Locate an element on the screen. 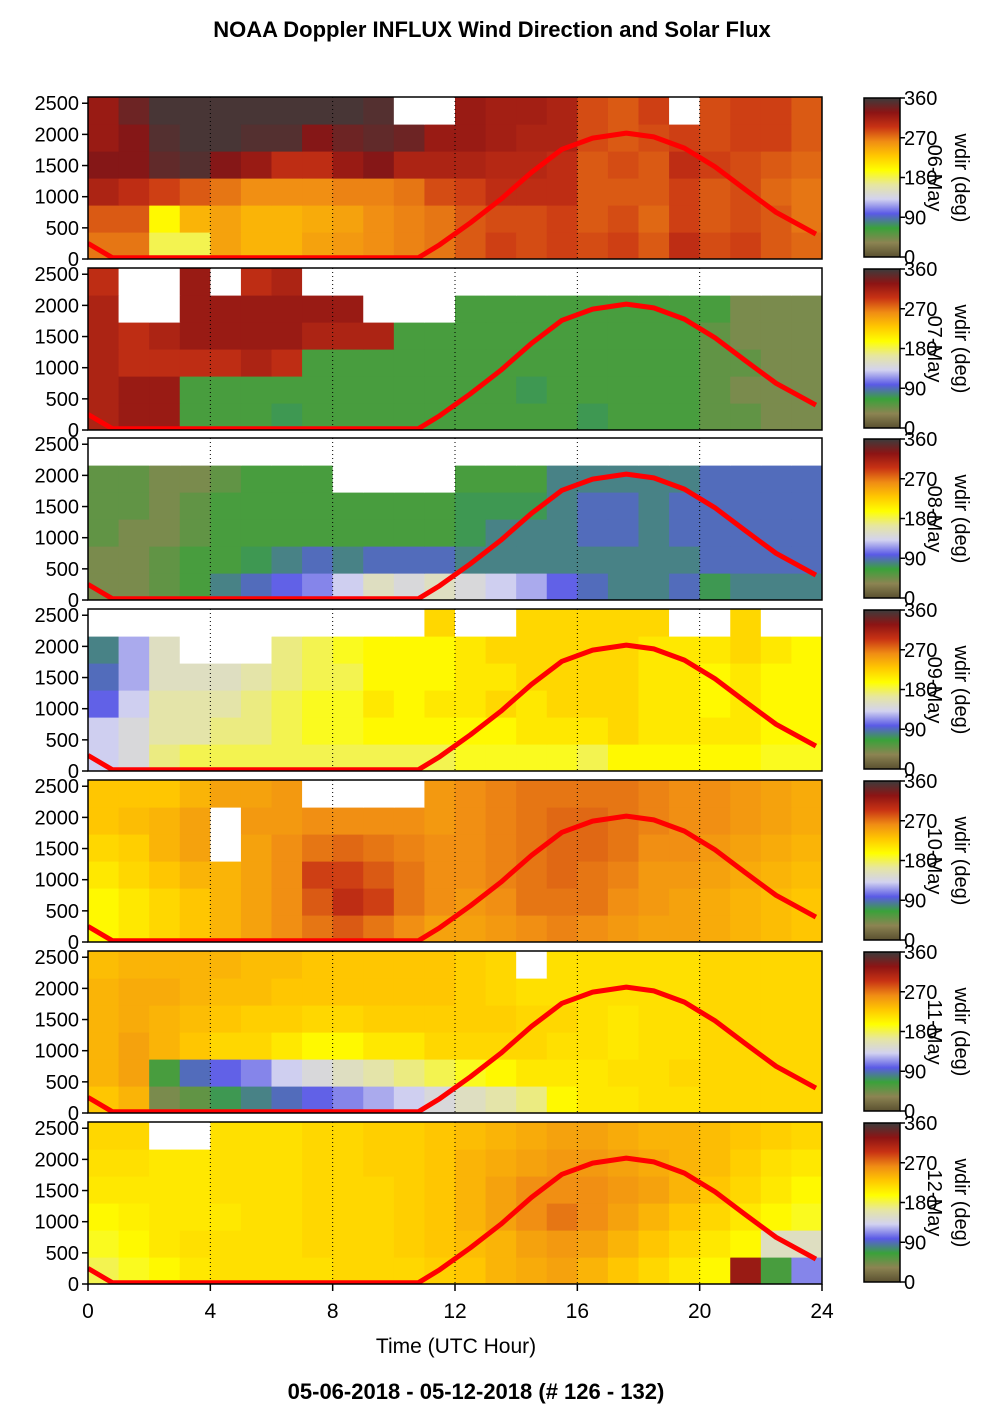 This screenshot has height=1412, width=981. y-tick-label: 2000 is located at coordinates (57, 1160).